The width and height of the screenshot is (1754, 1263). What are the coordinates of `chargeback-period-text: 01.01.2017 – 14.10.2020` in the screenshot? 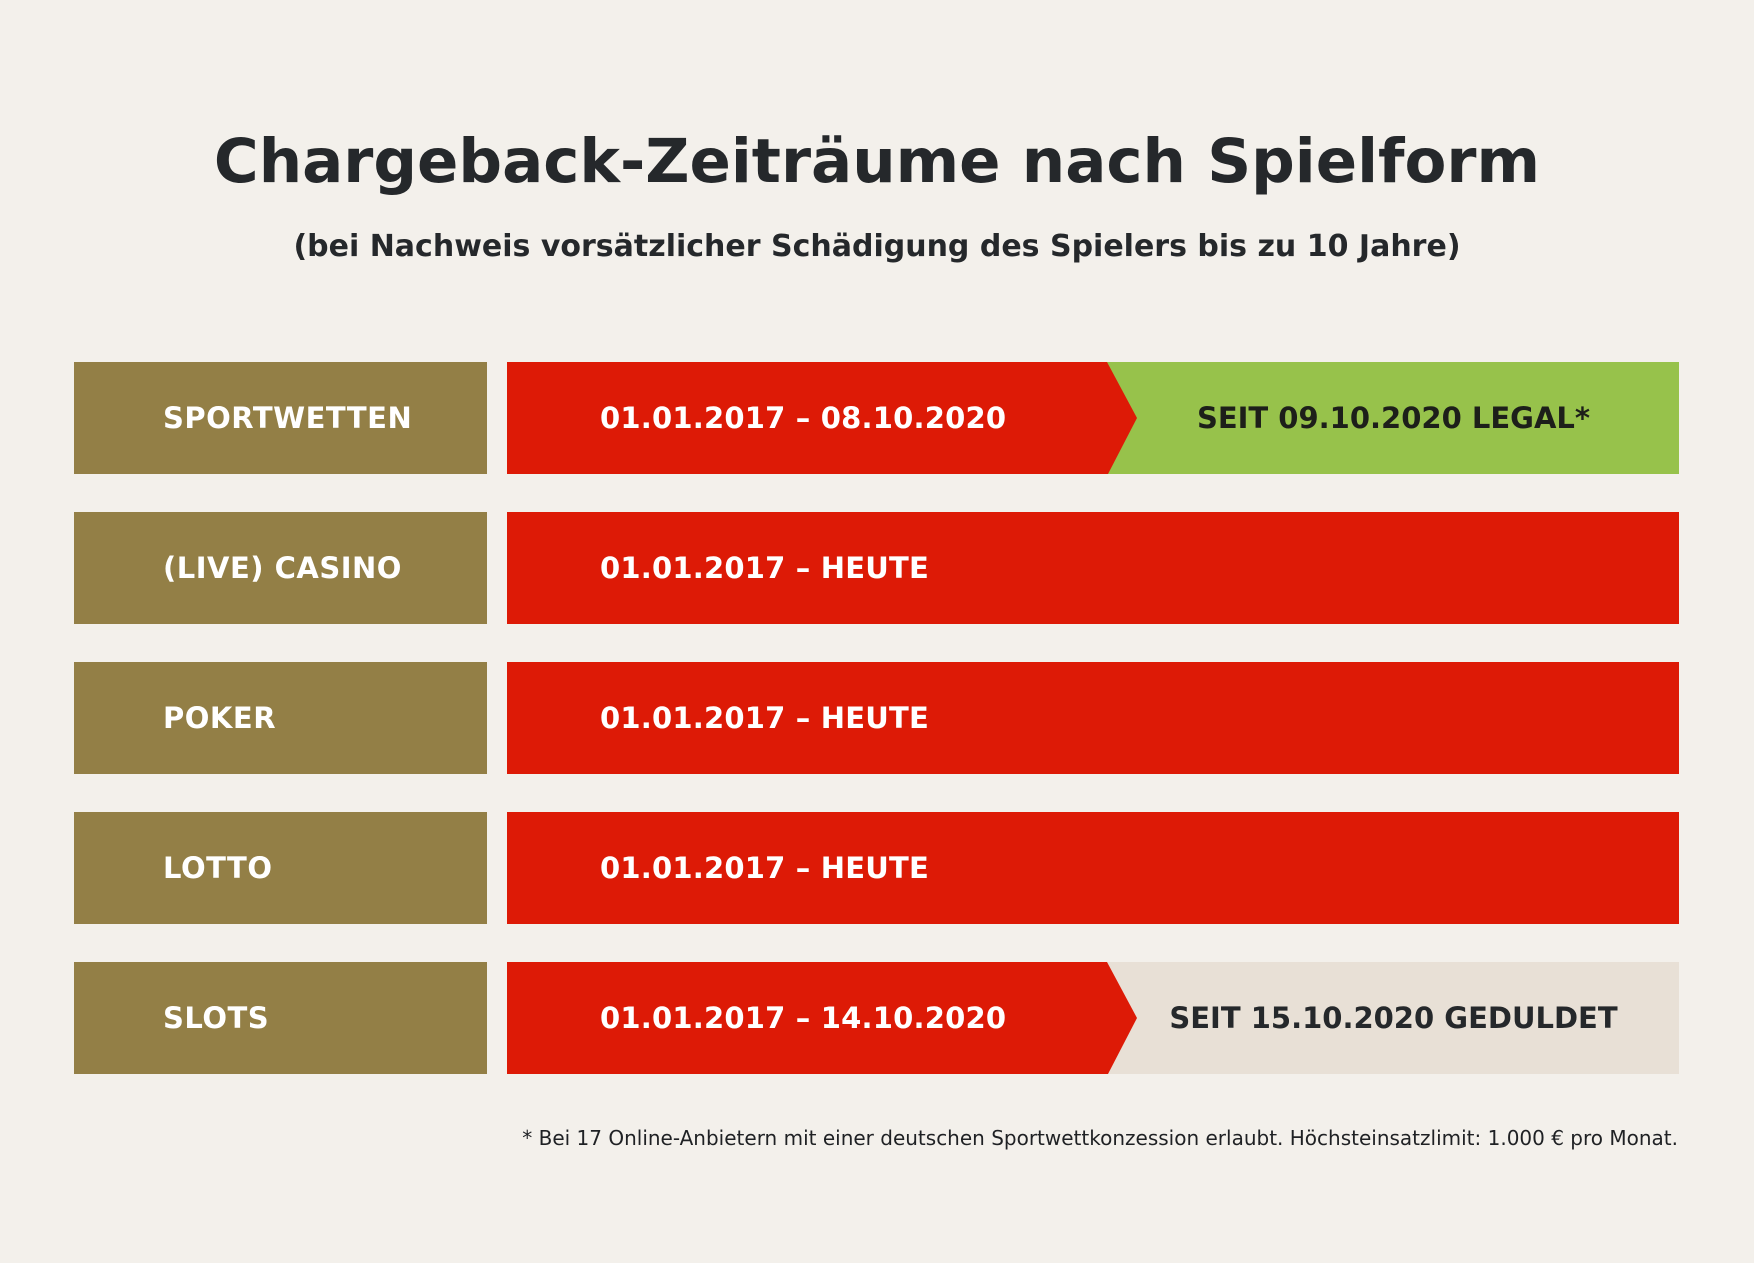 It's located at (803, 1018).